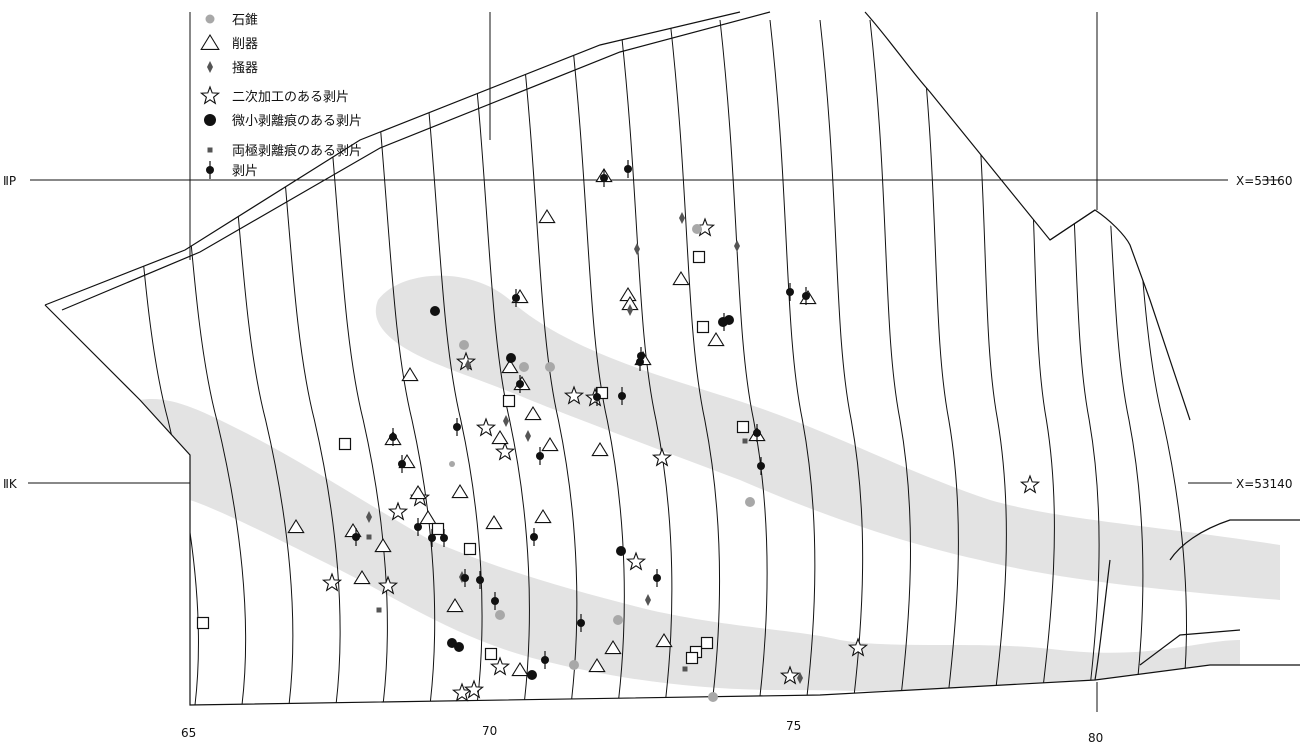 The image size is (1300, 745). Describe the element at coordinates (297, 121) in the screenshot. I see `legend-label: 微小剥離痕のある剥片` at that location.